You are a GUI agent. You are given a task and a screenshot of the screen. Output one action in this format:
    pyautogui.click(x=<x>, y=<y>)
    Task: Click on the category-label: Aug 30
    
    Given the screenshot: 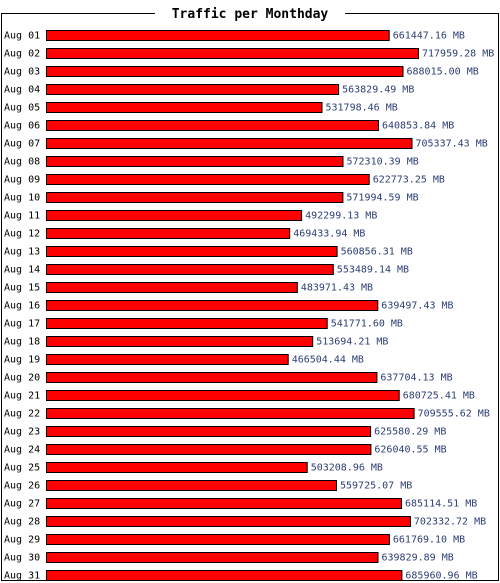 What is the action you would take?
    pyautogui.click(x=22, y=558)
    